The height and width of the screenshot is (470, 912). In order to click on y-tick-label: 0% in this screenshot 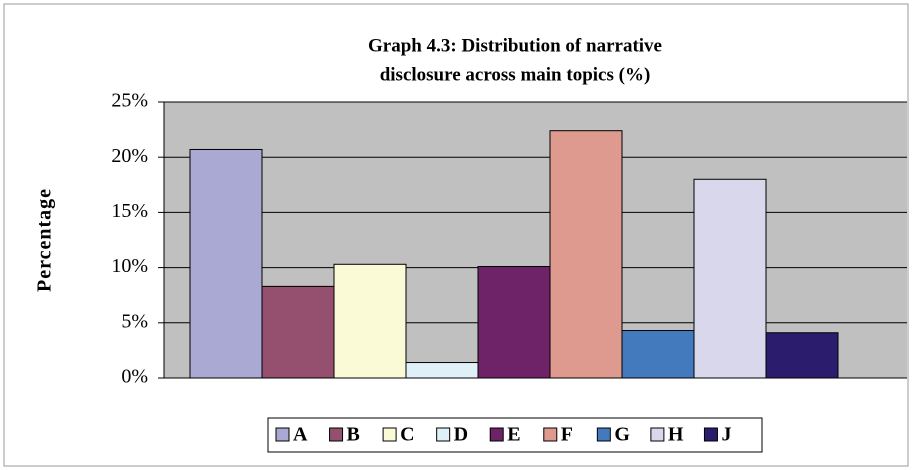, I will do `click(134, 377)`.